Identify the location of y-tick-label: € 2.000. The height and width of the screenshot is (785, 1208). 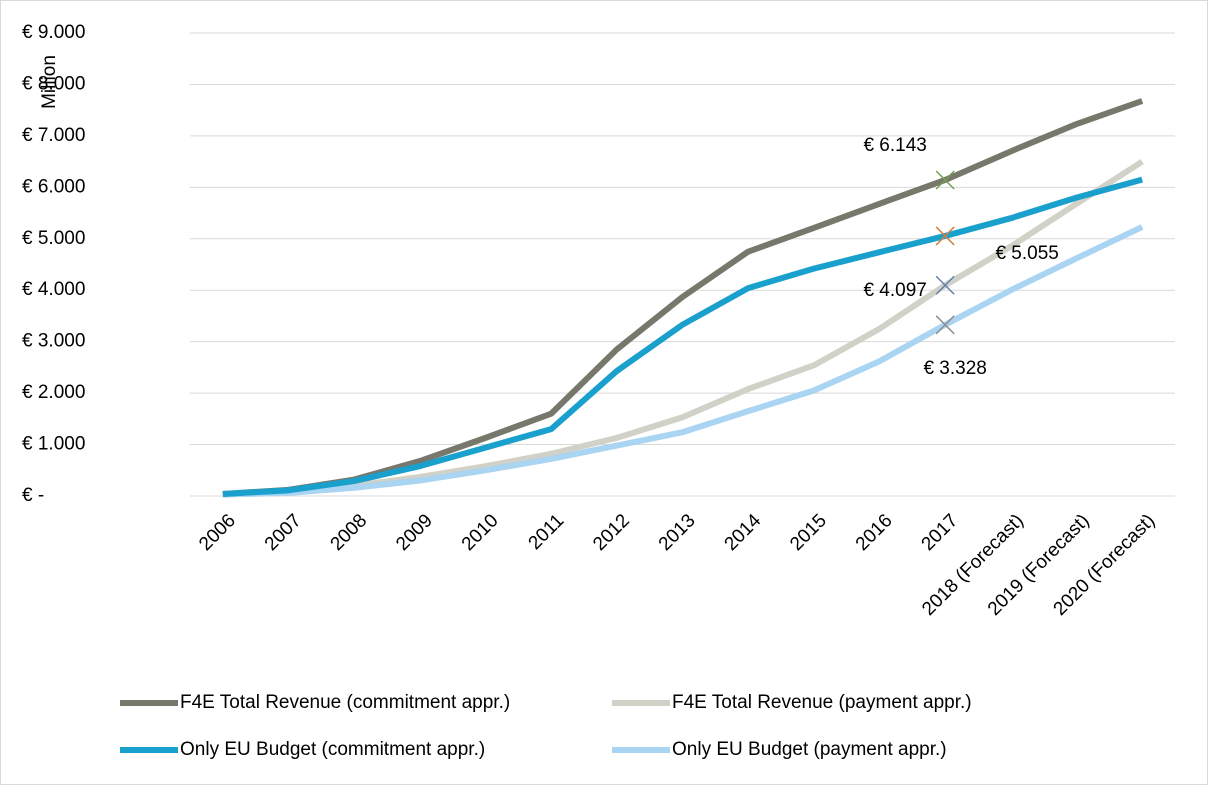
(53, 392).